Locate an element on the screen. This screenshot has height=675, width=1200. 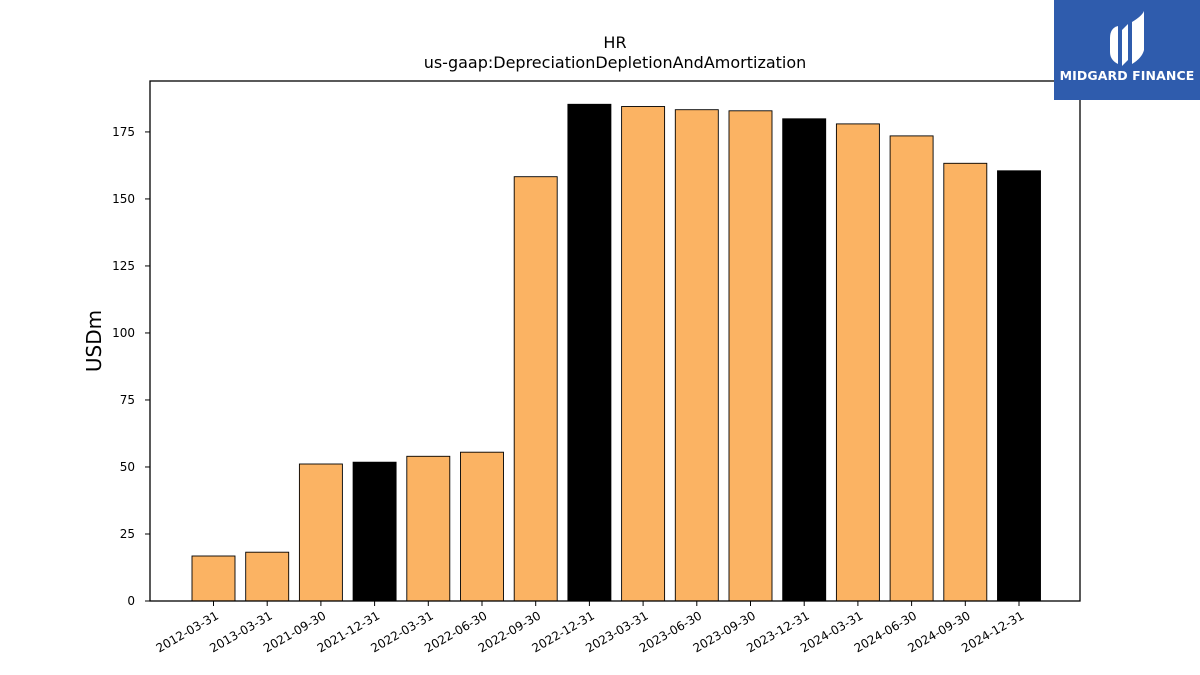
brand-logo: MIDGARD FINANCE is located at coordinates (1127, 50).